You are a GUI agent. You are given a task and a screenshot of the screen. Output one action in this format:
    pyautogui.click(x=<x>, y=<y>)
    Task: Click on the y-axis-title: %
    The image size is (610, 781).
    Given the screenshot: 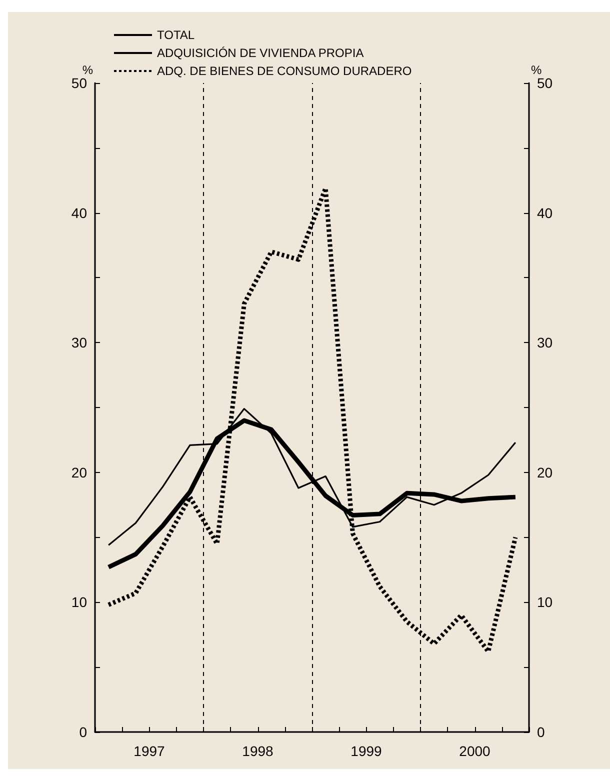 What is the action you would take?
    pyautogui.click(x=88, y=70)
    